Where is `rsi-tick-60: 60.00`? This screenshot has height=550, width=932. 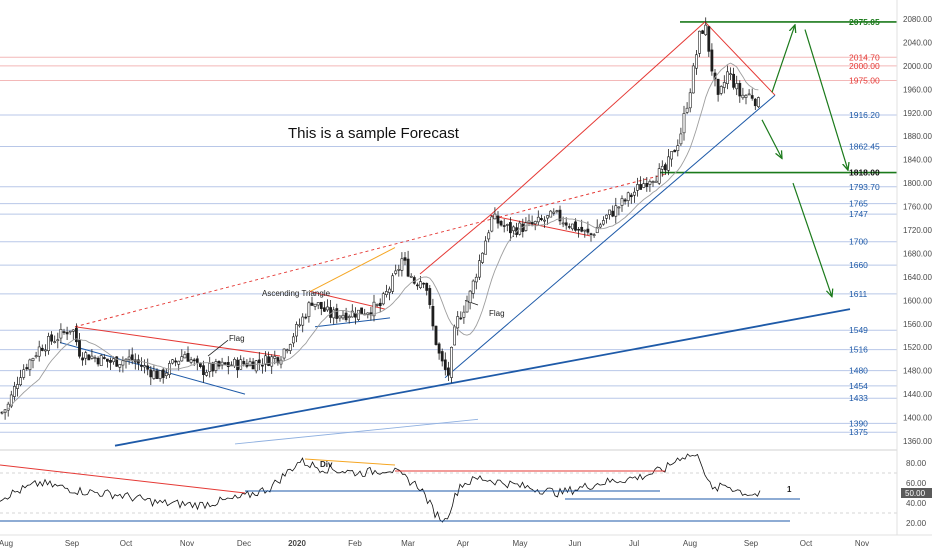 rsi-tick-60: 60.00 is located at coordinates (916, 483).